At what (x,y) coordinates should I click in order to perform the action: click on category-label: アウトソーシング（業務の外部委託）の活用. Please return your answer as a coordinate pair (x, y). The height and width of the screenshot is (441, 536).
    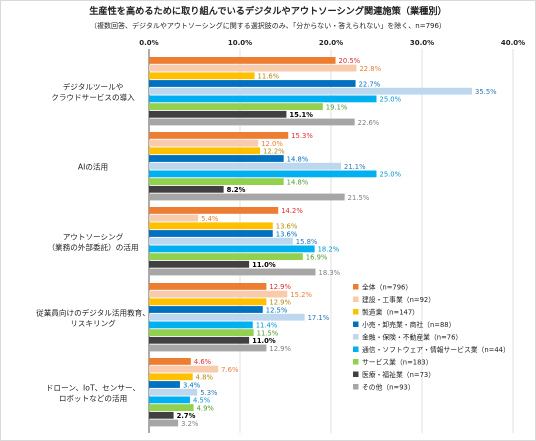
    Looking at the image, I should click on (92, 241).